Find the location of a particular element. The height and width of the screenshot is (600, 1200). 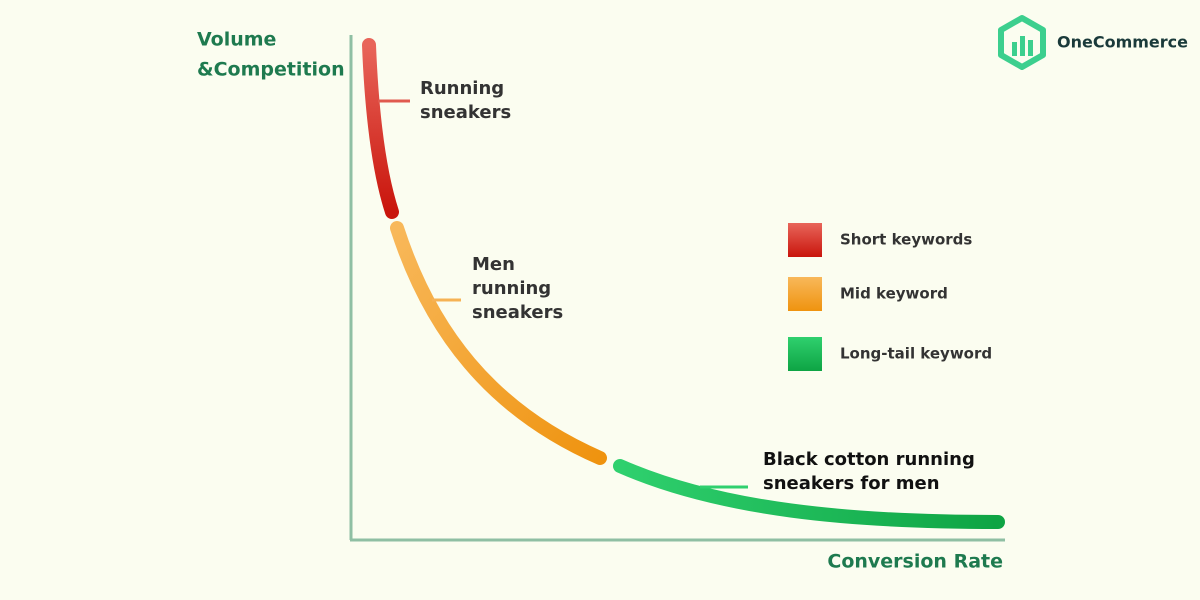

curve-mid is located at coordinates (498, 343).